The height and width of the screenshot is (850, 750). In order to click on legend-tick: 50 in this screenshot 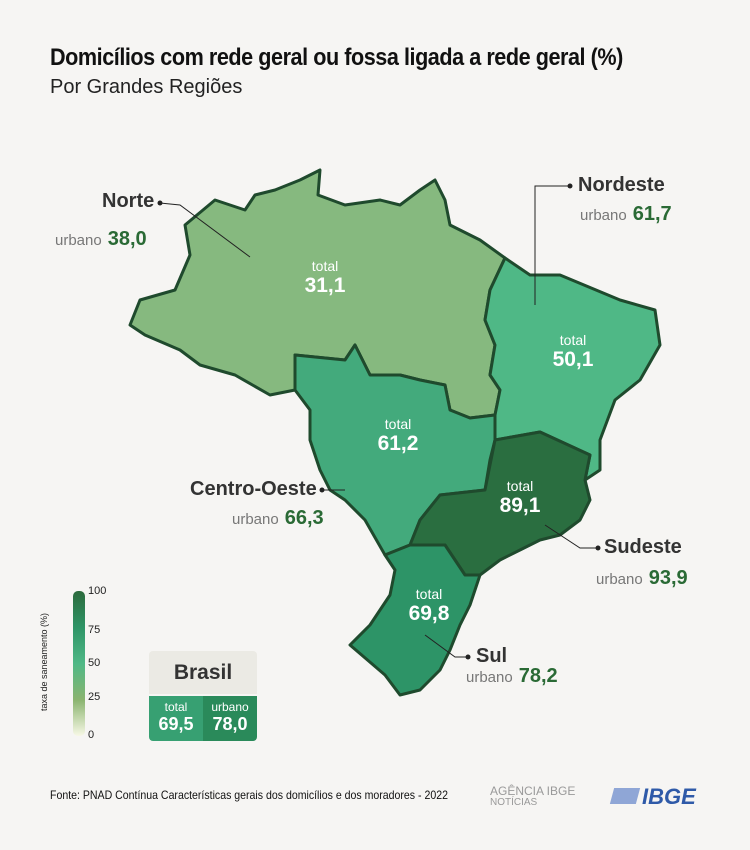, I will do `click(94, 663)`.